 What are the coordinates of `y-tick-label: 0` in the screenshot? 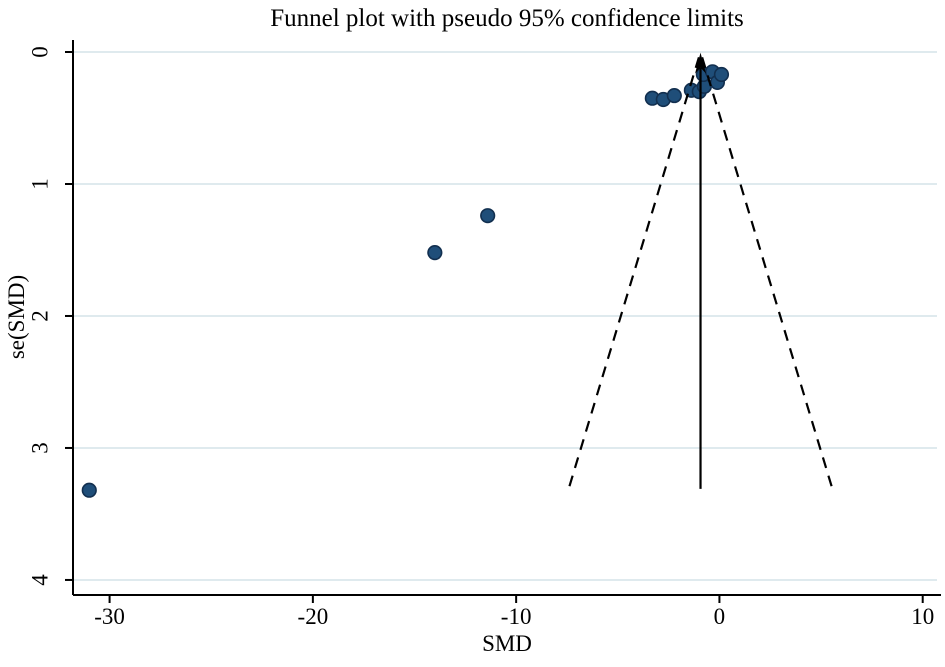 It's located at (40, 52).